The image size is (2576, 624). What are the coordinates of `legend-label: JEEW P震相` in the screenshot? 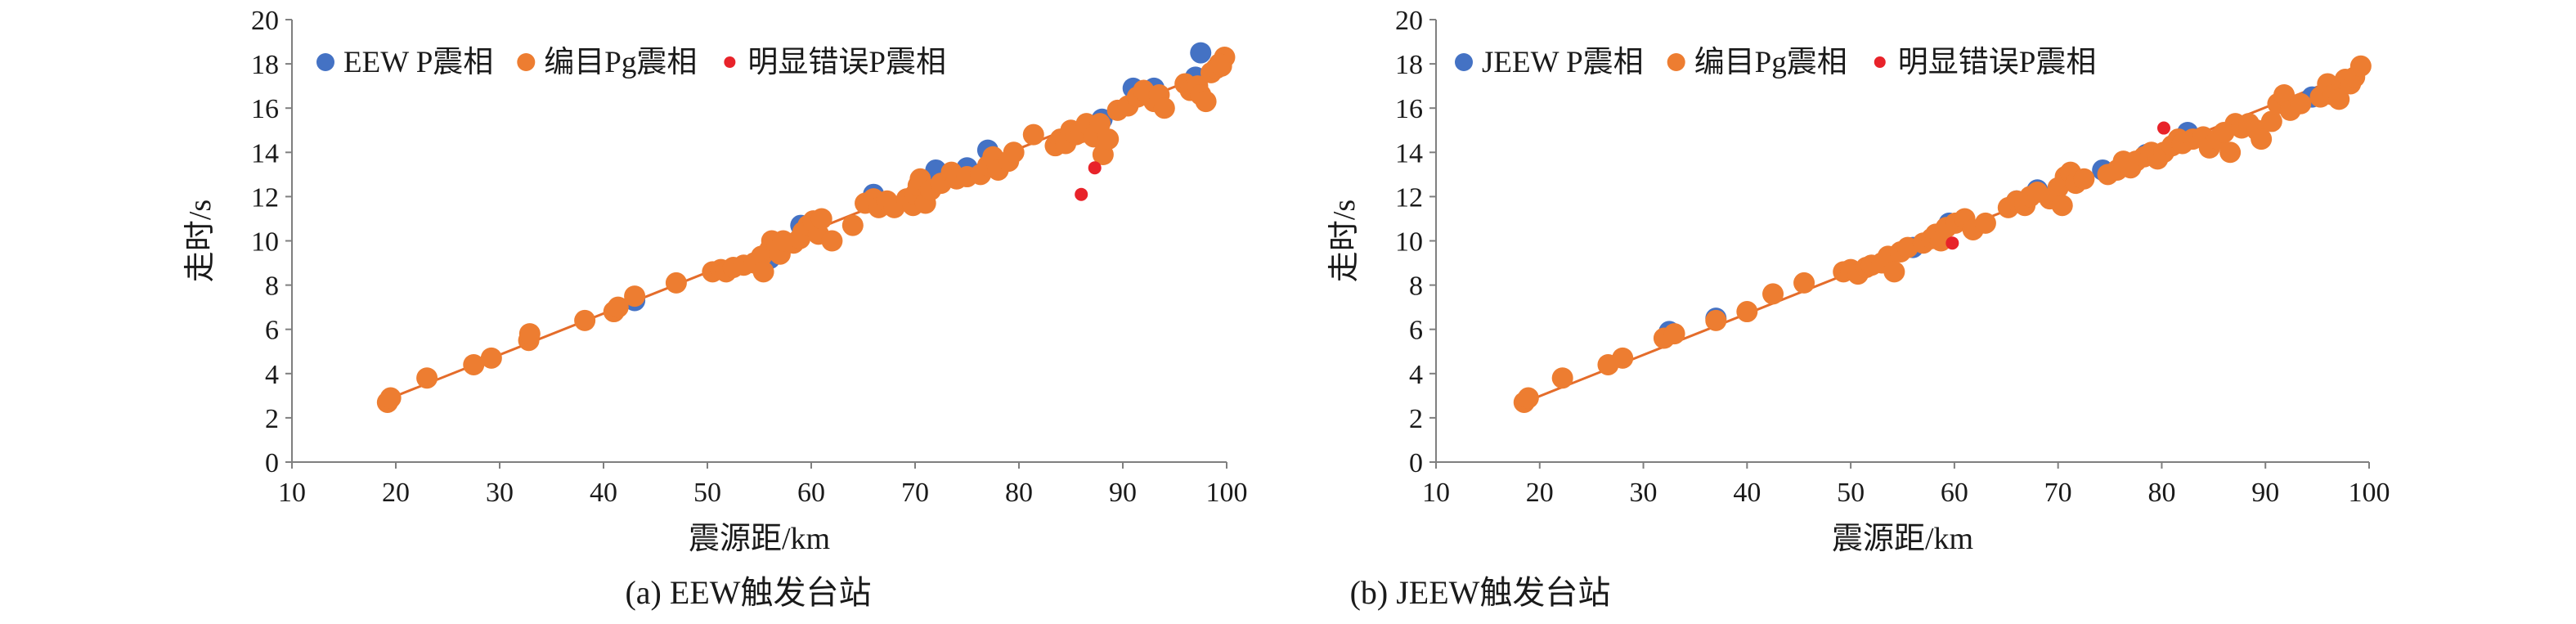 It's located at (1563, 63).